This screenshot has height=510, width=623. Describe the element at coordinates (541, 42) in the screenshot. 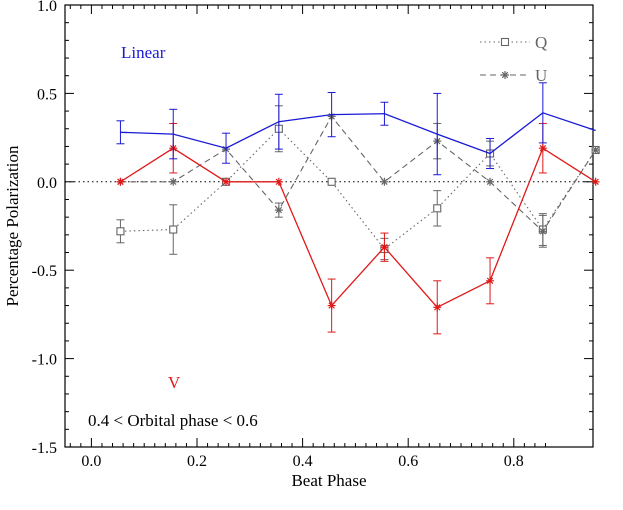

I see `legend-q-label: Q` at that location.